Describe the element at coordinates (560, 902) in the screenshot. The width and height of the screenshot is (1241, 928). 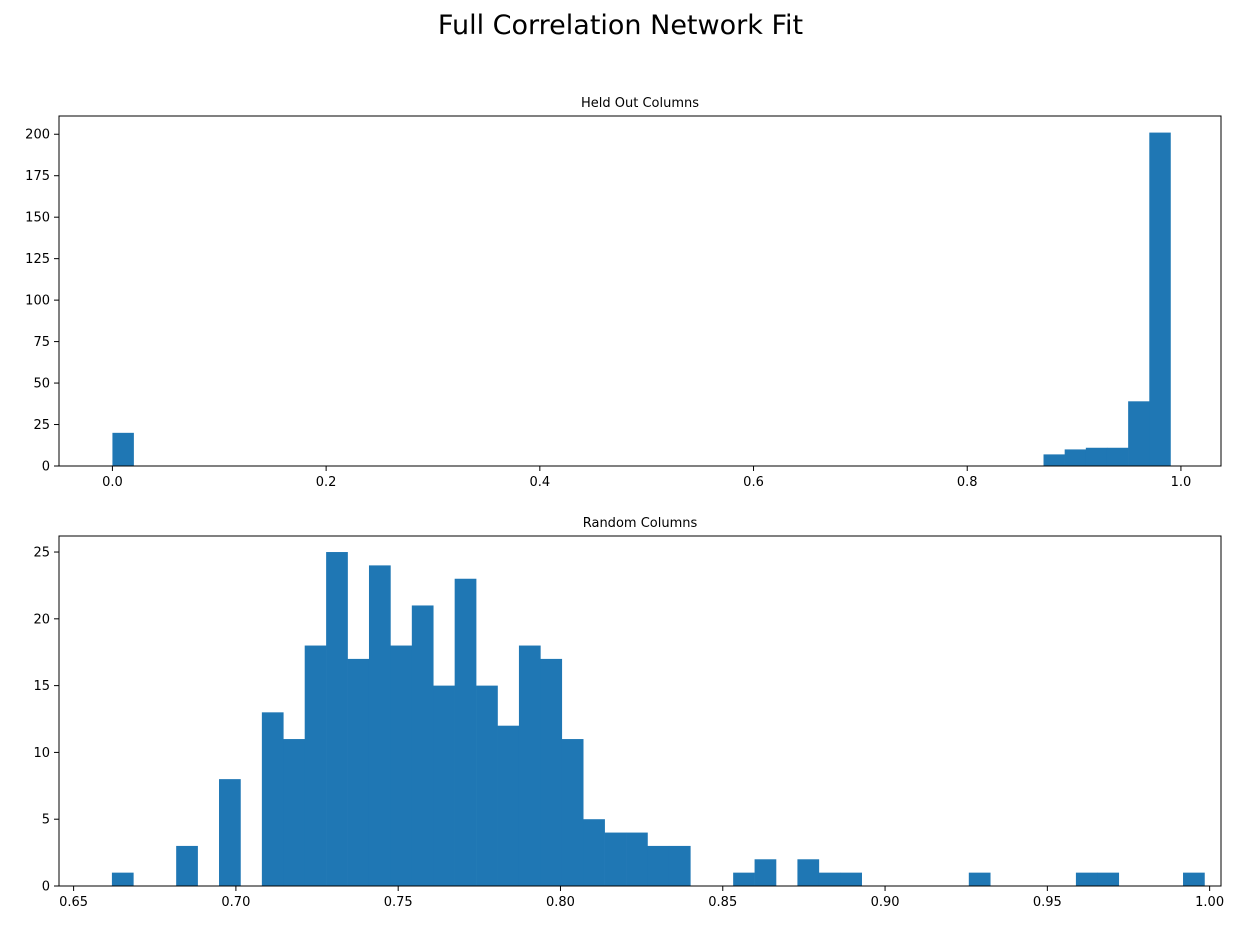
I see `x-tick-label: 0.80` at that location.